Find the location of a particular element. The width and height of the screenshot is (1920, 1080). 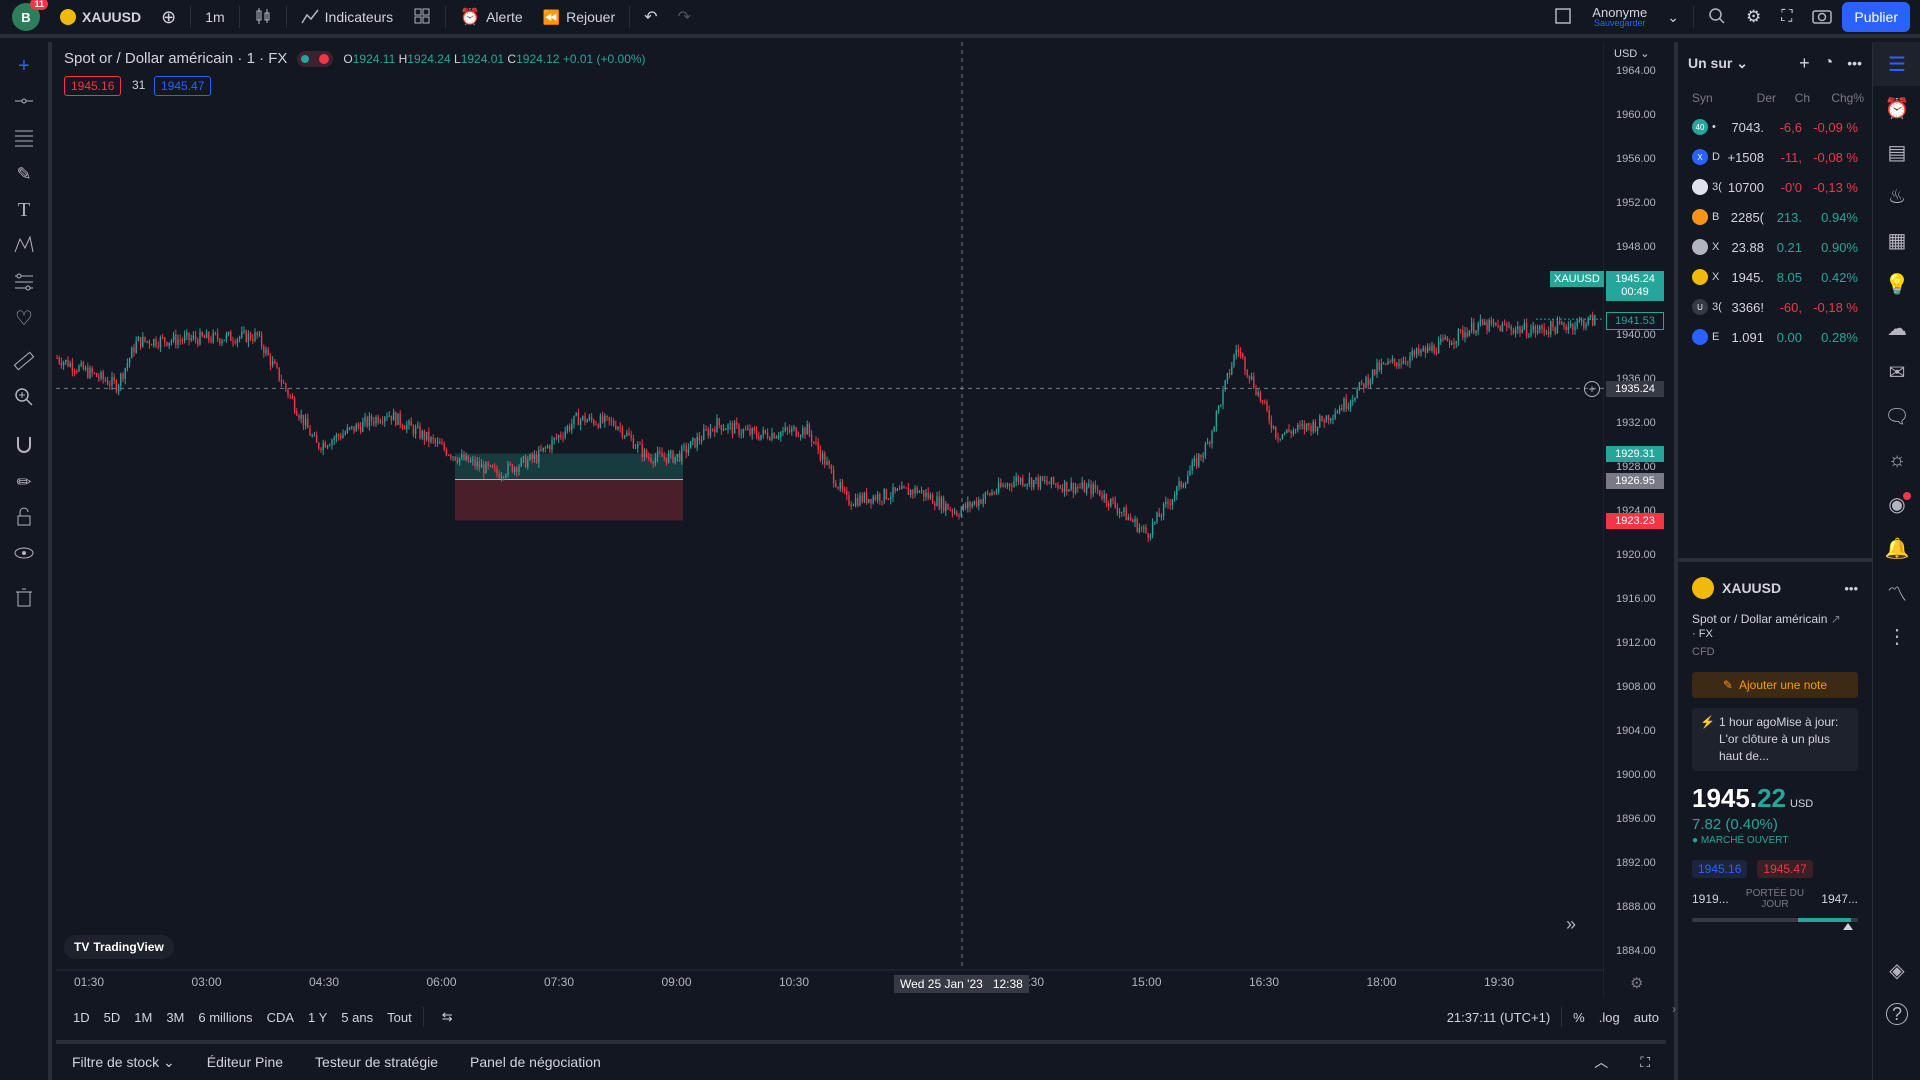

symbol-search-button: XAUUSD is located at coordinates (100, 18).